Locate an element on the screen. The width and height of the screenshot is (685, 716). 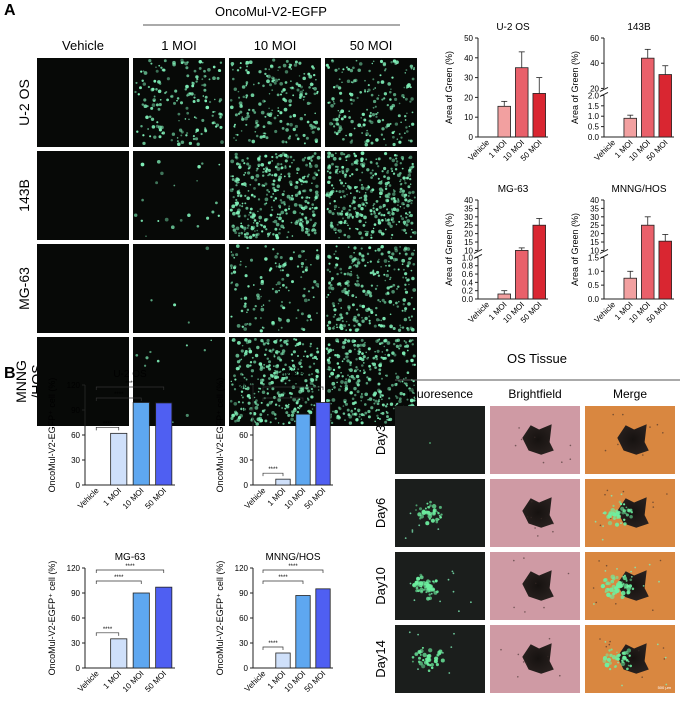
y-tick-label: 30 is located at coordinates (75, 643).